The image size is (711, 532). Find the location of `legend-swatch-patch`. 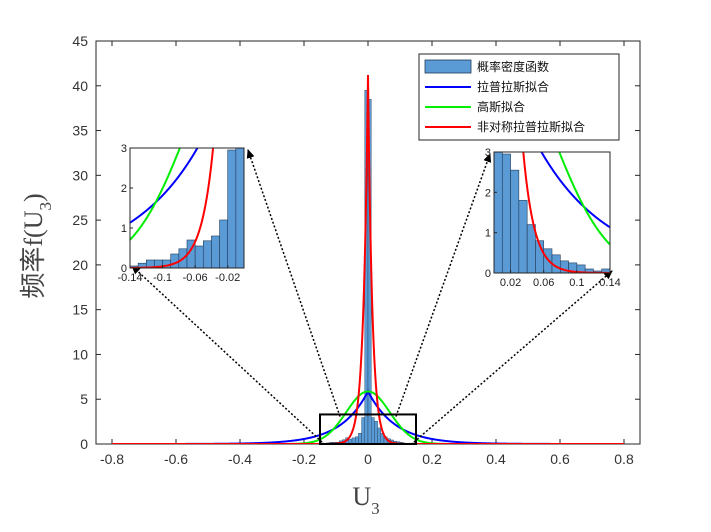

legend-swatch-patch is located at coordinates (448, 66).